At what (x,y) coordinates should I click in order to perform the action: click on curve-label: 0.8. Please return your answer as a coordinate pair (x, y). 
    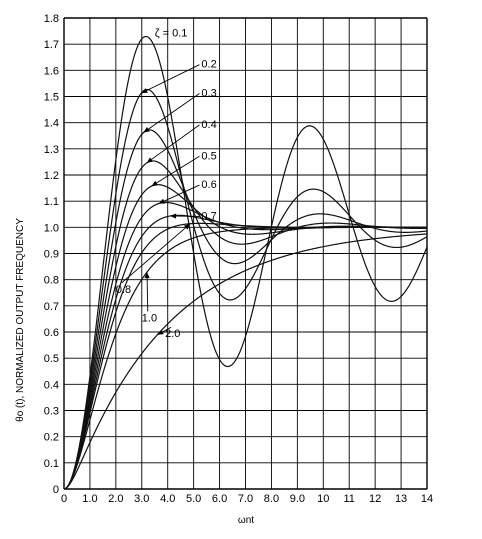
    Looking at the image, I should click on (123, 290).